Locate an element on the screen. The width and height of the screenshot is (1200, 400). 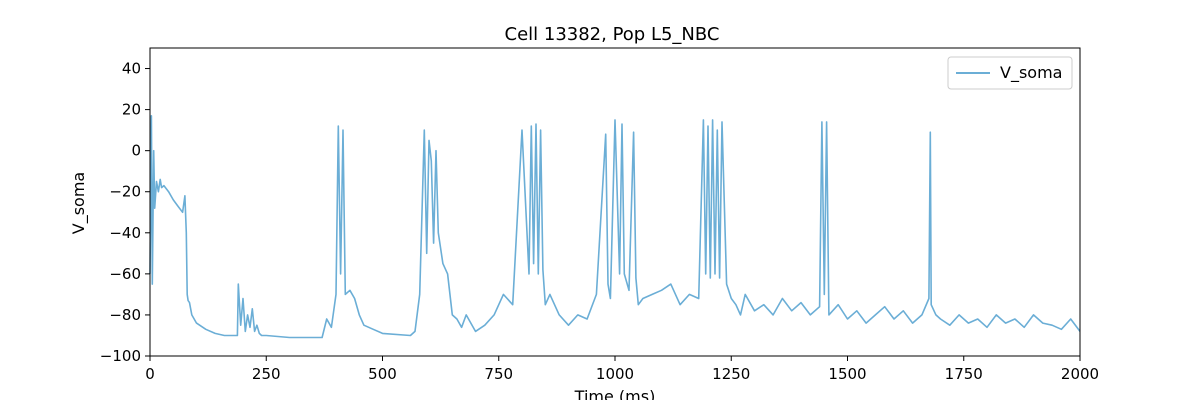
y-tick-label: −80 is located at coordinates (125, 315).